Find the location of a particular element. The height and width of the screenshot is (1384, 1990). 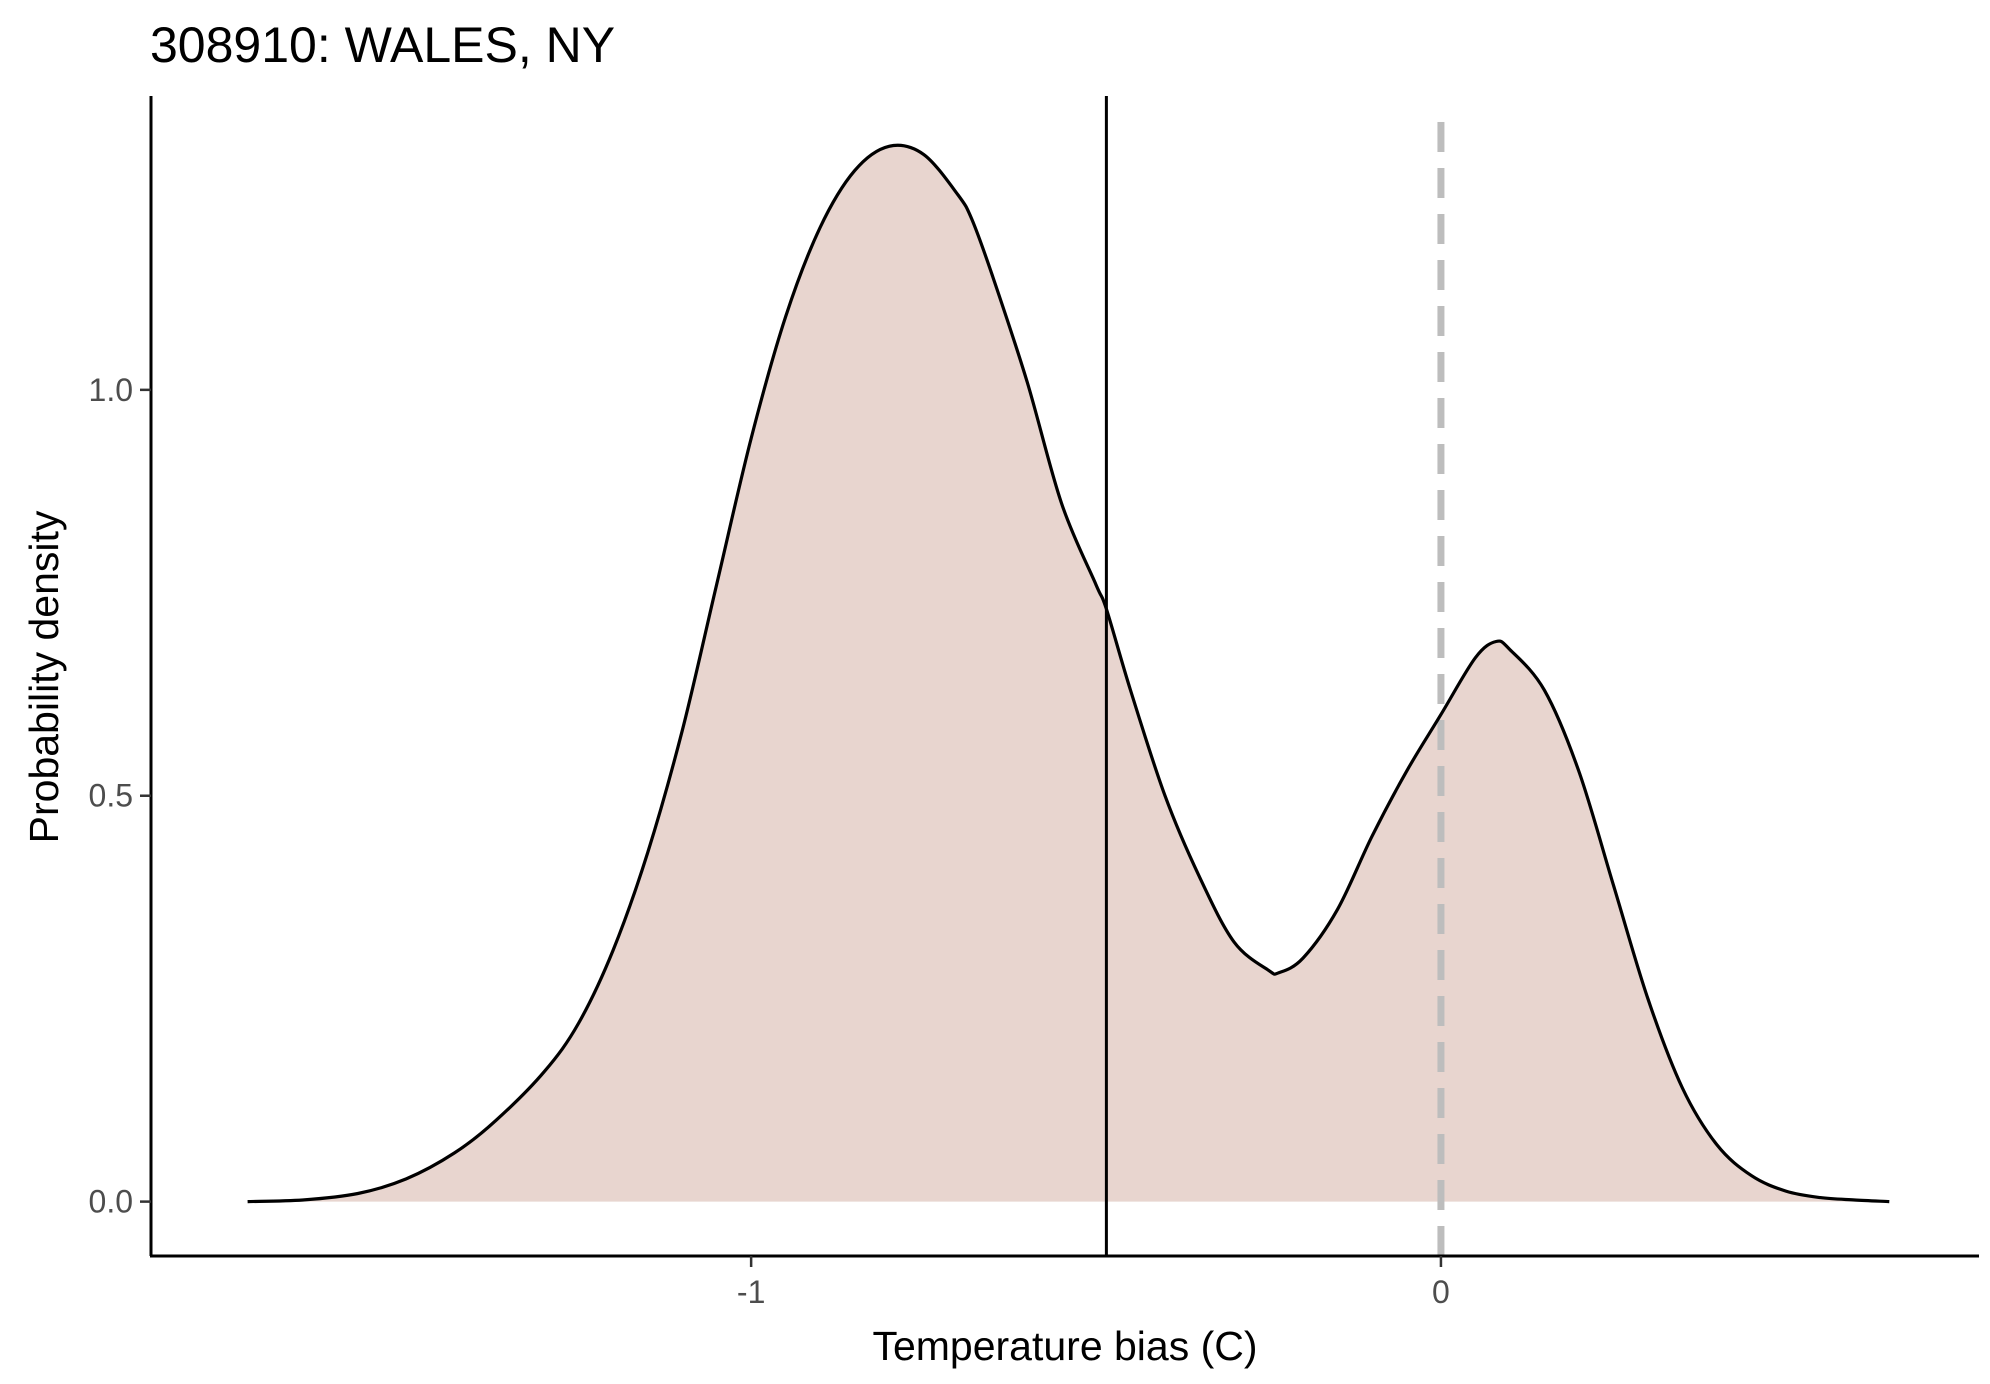

x-axis-ticks: -1 0 is located at coordinates (1093, 1283).